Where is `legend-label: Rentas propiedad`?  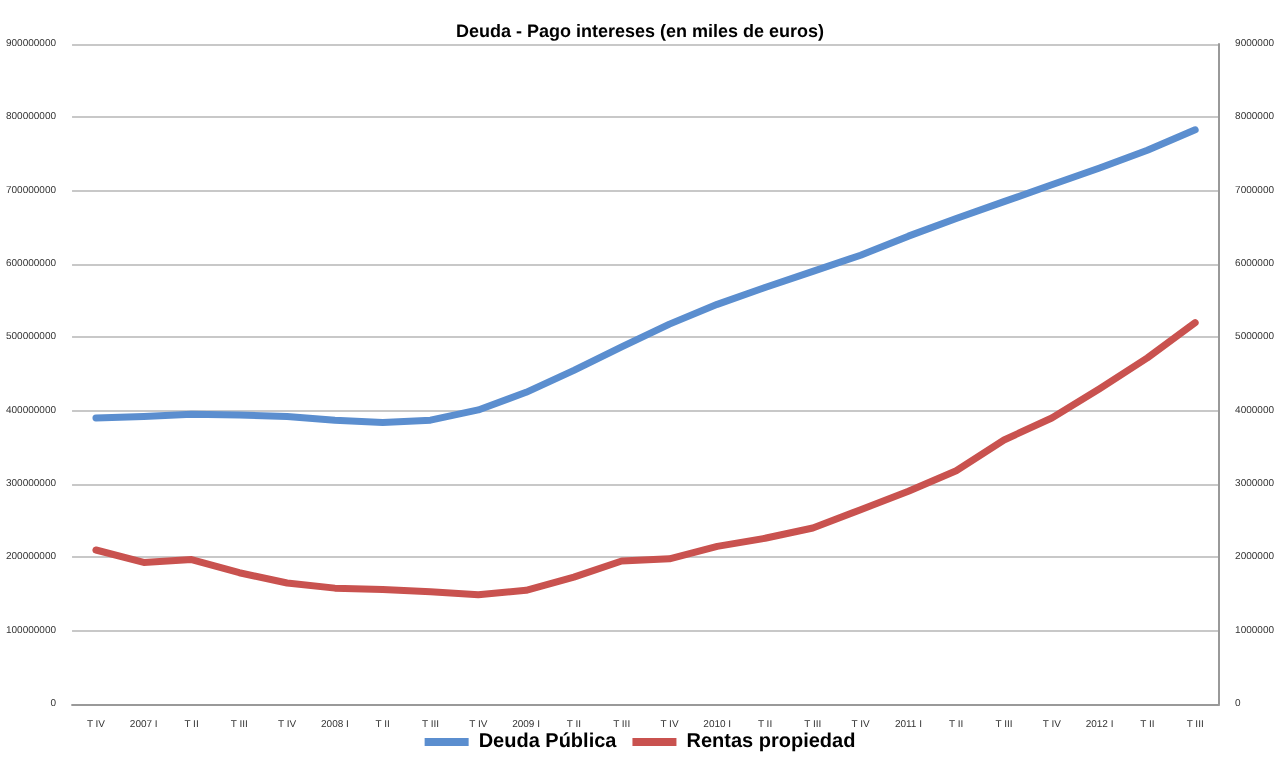 legend-label: Rentas propiedad is located at coordinates (771, 742).